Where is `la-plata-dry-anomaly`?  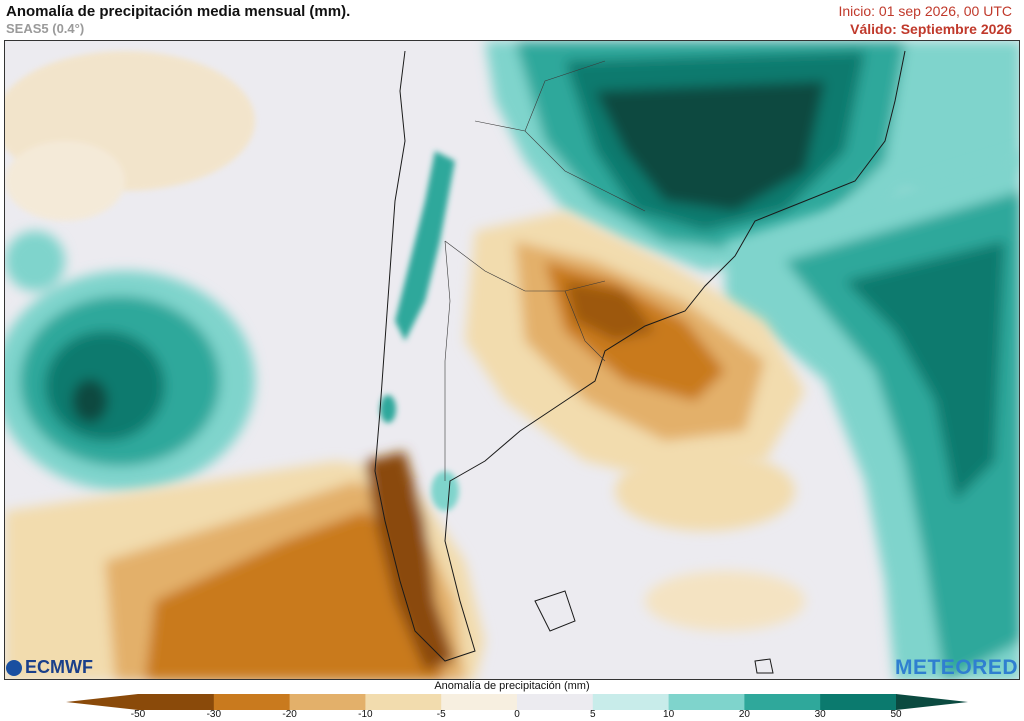
la-plata-dry-anomaly is located at coordinates (635, 346).